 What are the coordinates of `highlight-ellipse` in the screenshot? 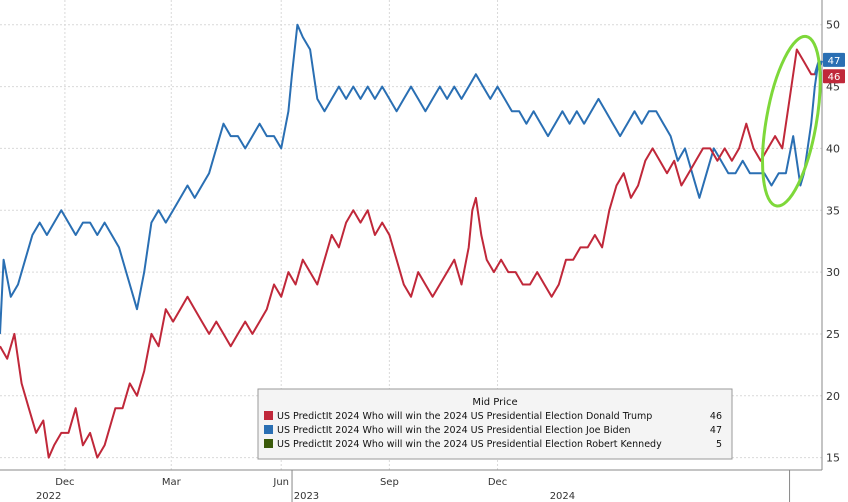 It's located at (791, 121).